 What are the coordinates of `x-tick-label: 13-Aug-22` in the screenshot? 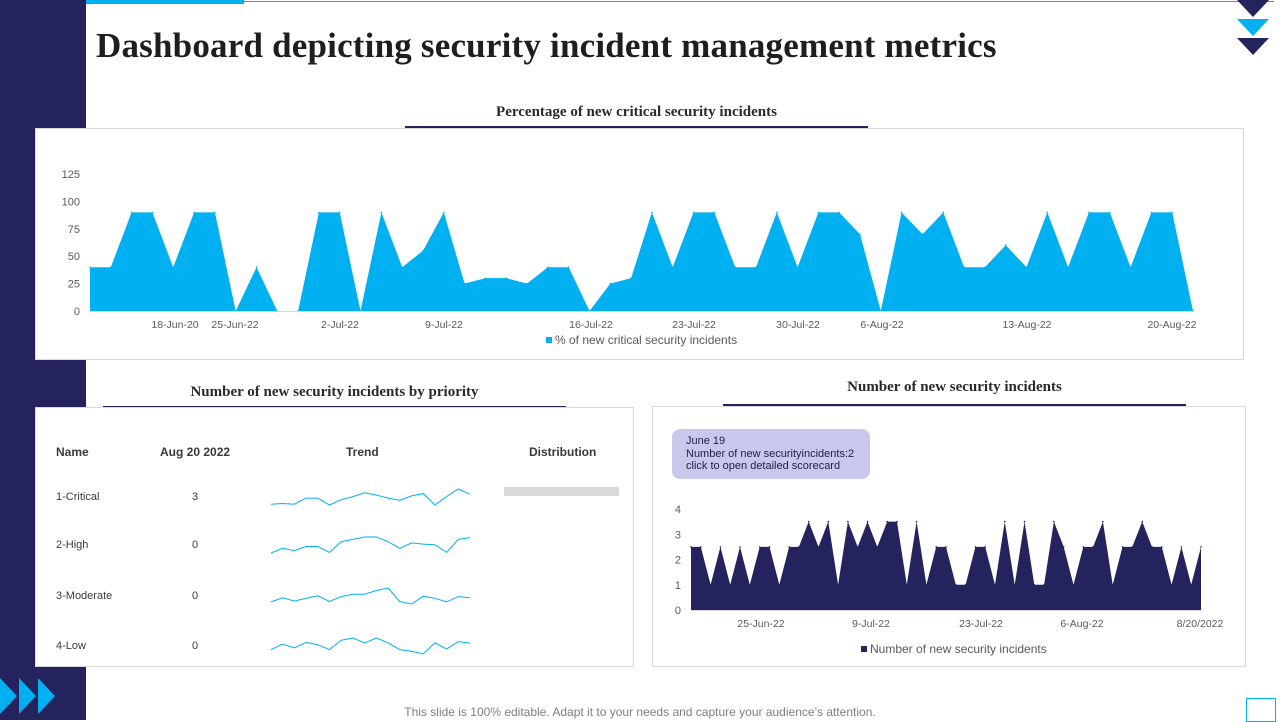 It's located at (1026, 325).